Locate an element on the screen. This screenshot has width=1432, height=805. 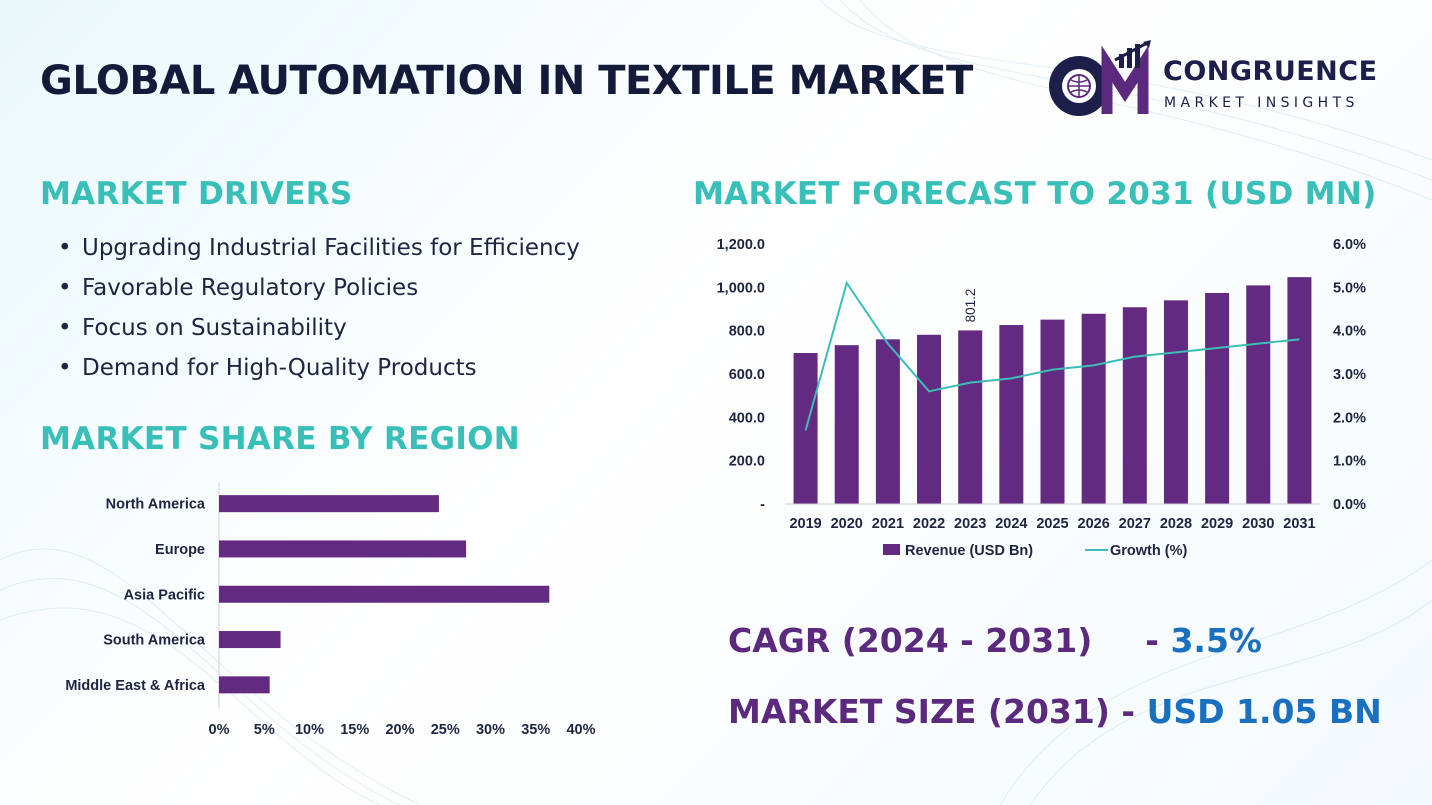
forecast-year-label: 2019 is located at coordinates (805, 524).